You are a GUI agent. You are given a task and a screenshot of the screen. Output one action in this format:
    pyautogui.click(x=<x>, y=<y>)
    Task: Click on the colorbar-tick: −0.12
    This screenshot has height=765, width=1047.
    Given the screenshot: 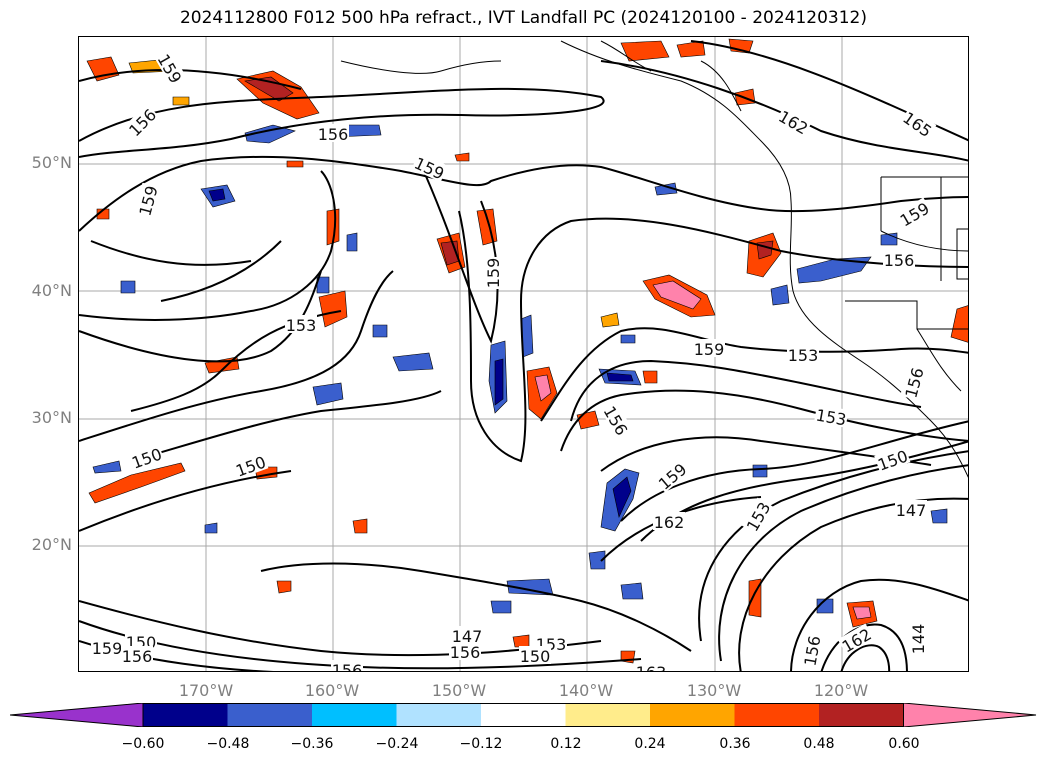 What is the action you would take?
    pyautogui.click(x=481, y=744)
    